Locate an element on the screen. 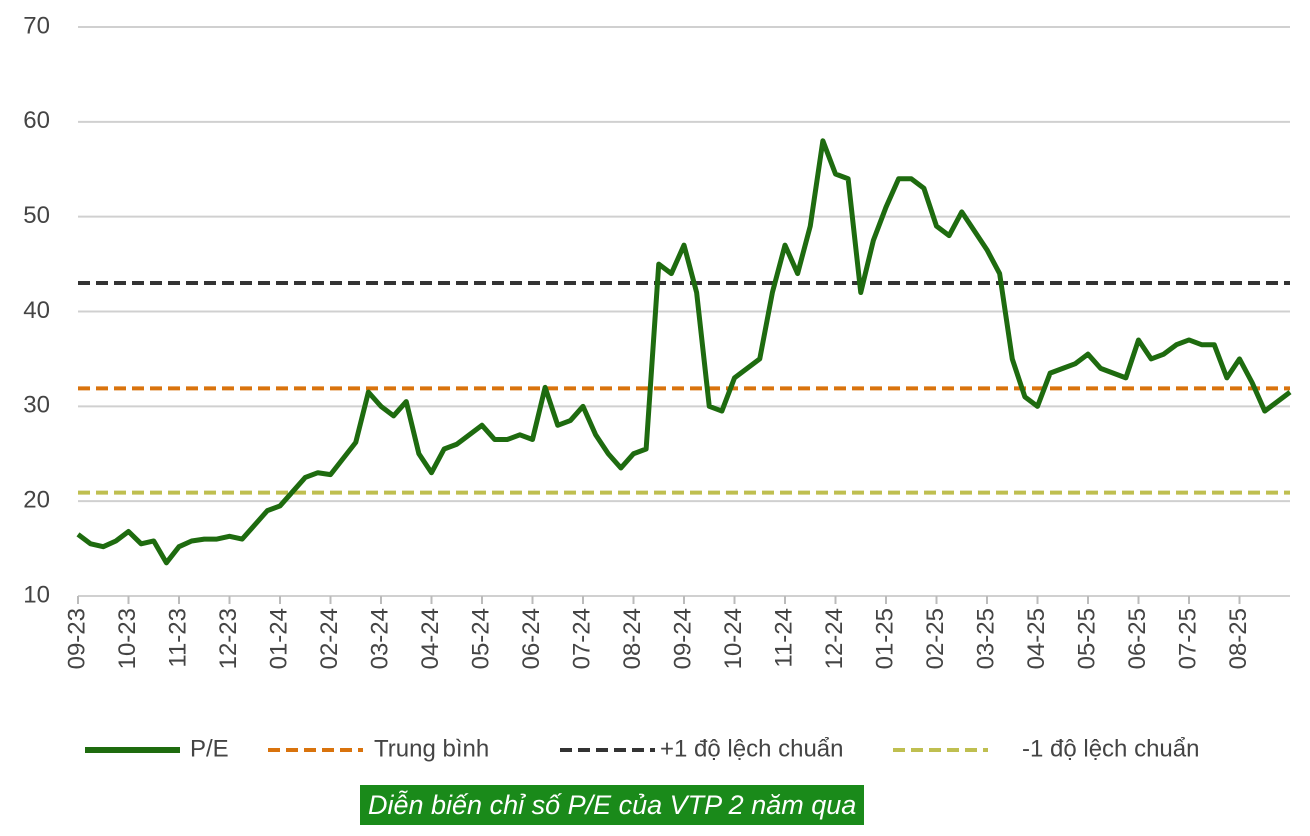  x-tick-label: 12-23 is located at coordinates (228, 638).